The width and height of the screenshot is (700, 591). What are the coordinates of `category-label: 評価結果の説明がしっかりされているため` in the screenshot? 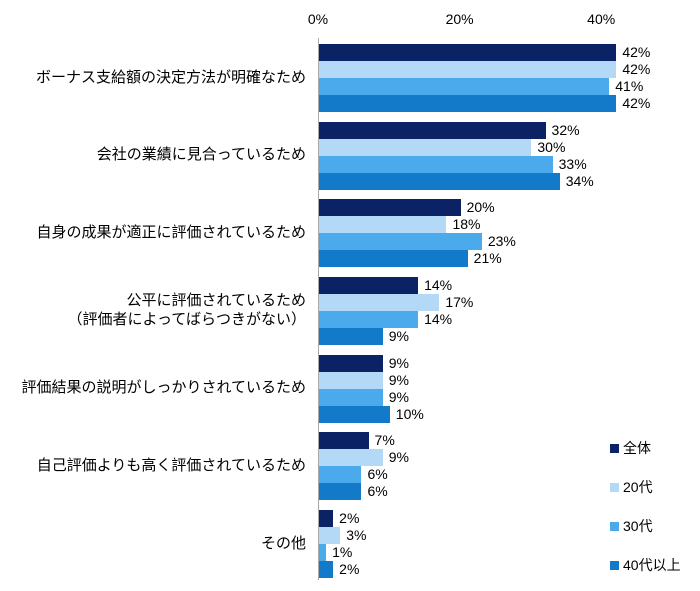 It's located at (163, 388).